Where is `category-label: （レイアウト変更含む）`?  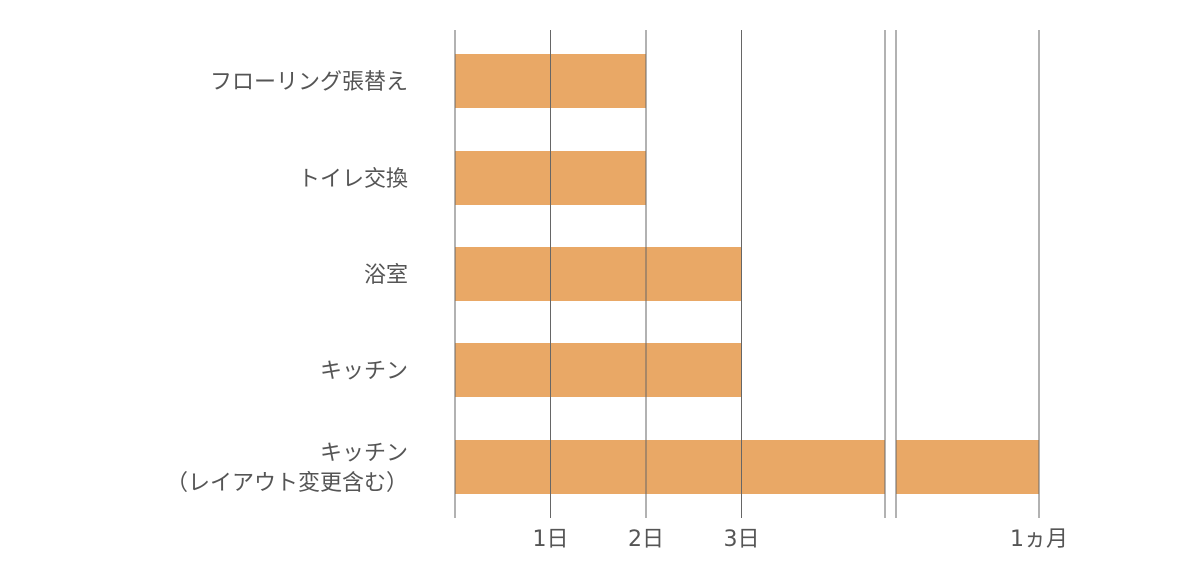 category-label: （レイアウト変更含む） is located at coordinates (287, 483).